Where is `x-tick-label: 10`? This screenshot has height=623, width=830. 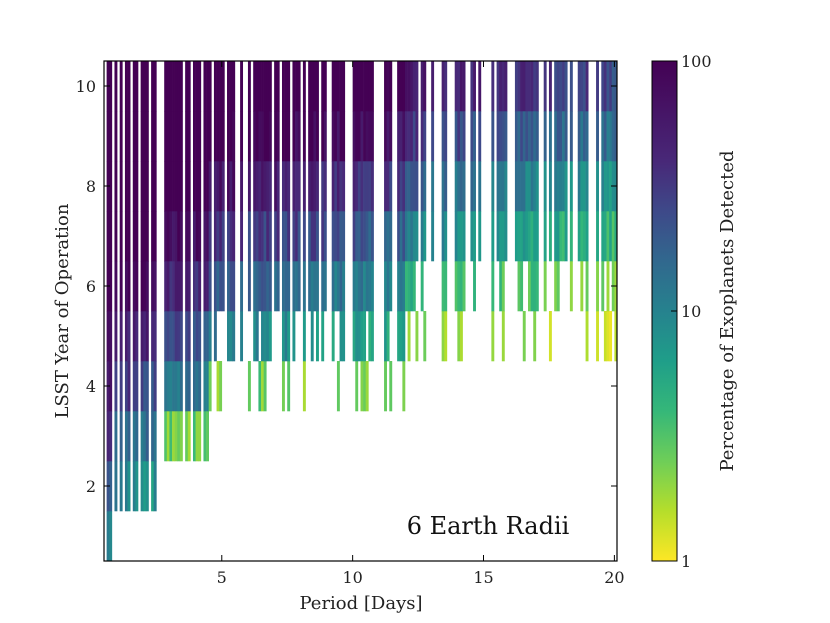
x-tick-label: 10 is located at coordinates (352, 577).